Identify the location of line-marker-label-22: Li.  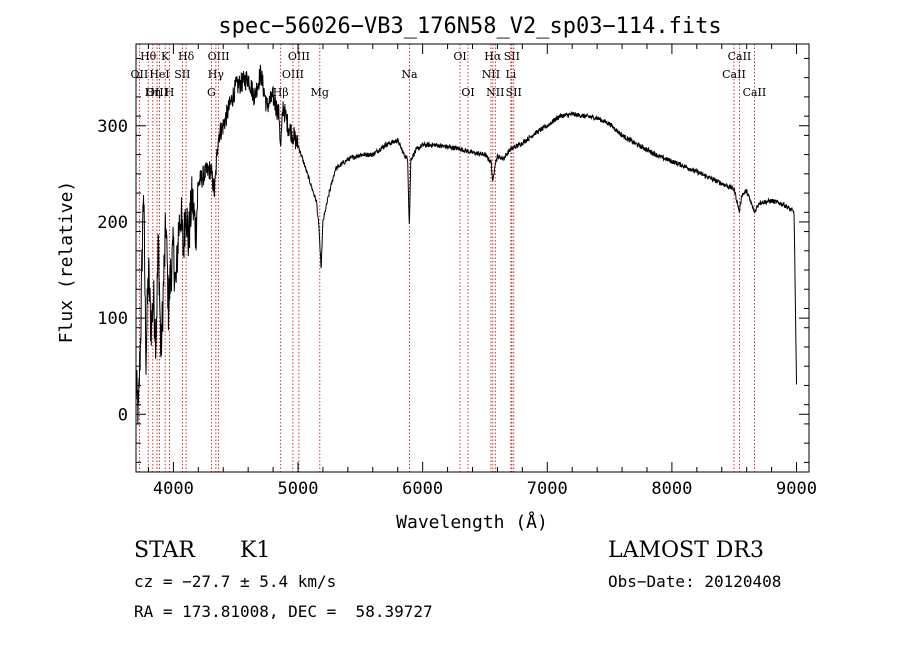
(510, 74).